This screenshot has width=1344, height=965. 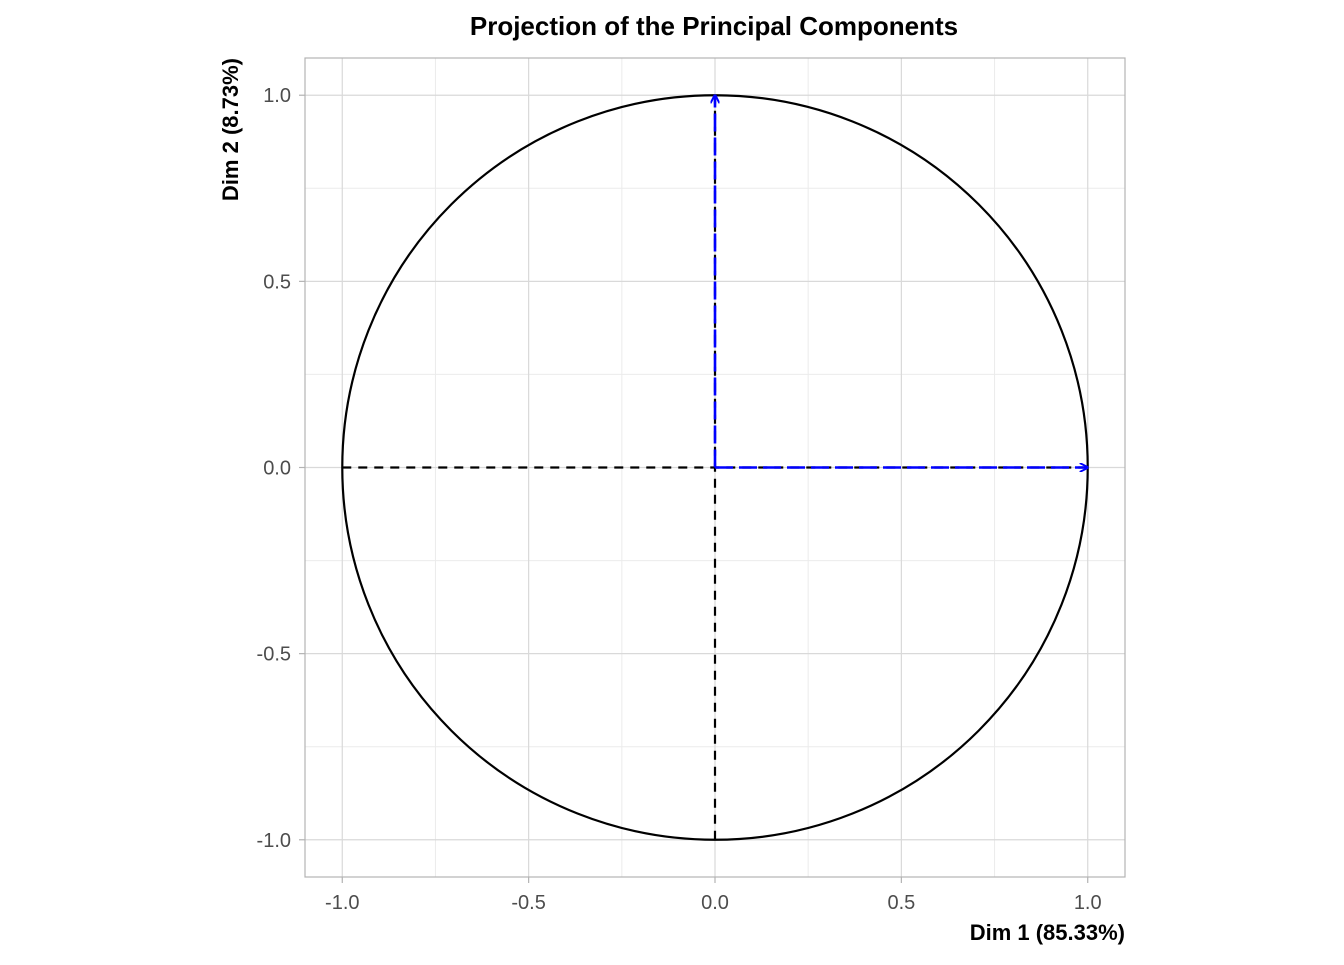 I want to click on y-tick-label: -1.0, so click(x=274, y=841).